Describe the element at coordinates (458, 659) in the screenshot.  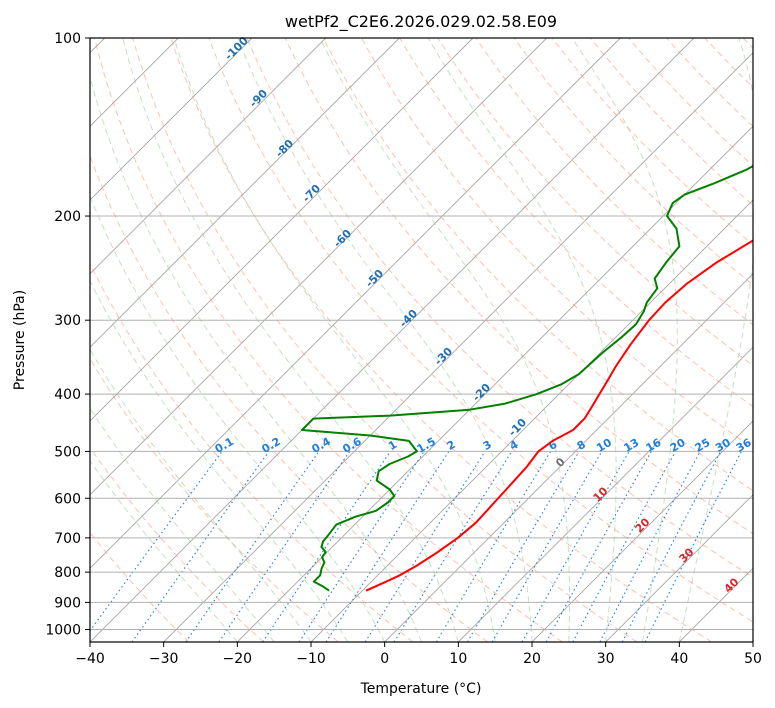
I see `x-tick-label: 10` at that location.